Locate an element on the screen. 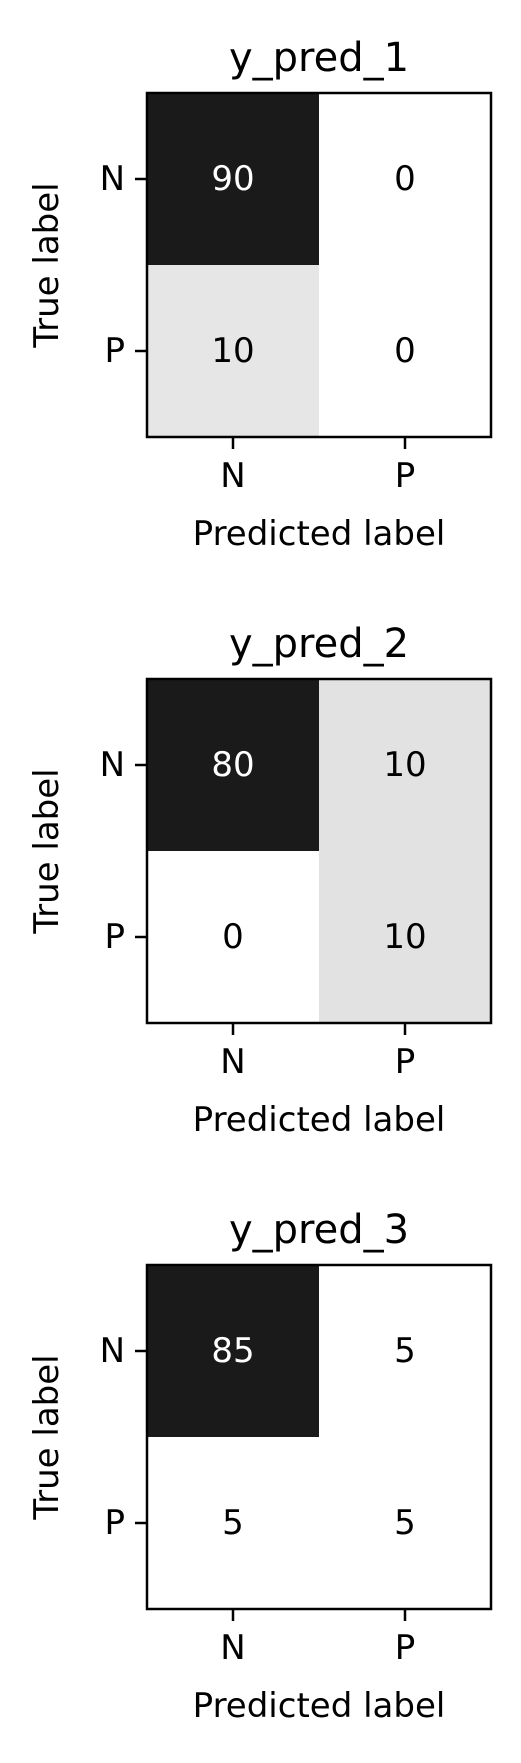 The height and width of the screenshot is (1763, 521). chart-title: y_pred_2 is located at coordinates (319, 644).